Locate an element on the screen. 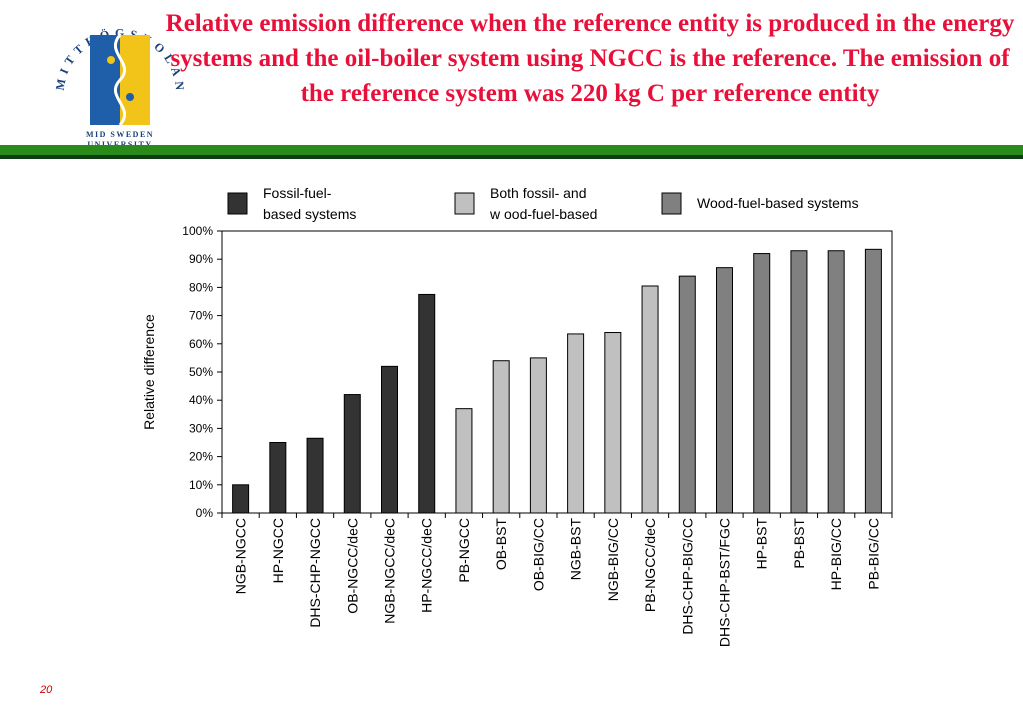  bar-DHS-CHP-NGCC is located at coordinates (315, 475).